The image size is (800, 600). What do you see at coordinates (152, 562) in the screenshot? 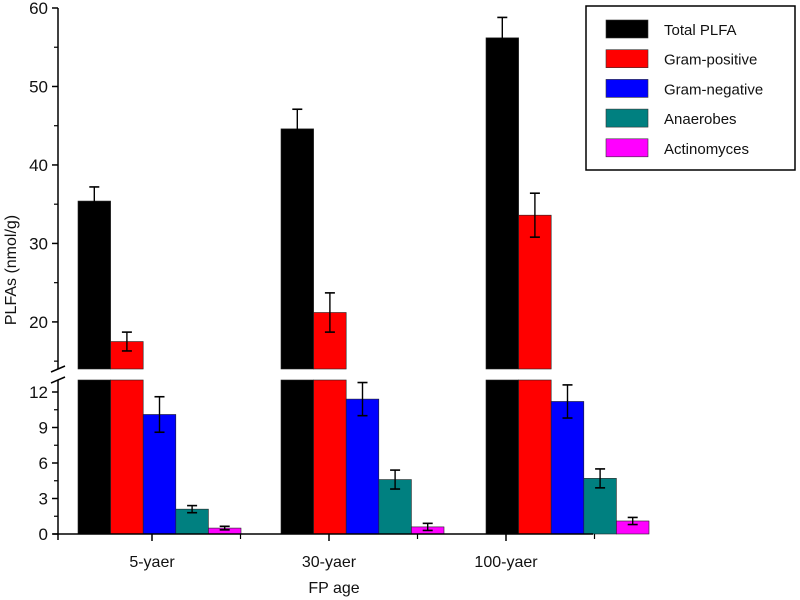
I see `x-tick-label: 5-yaer` at bounding box center [152, 562].